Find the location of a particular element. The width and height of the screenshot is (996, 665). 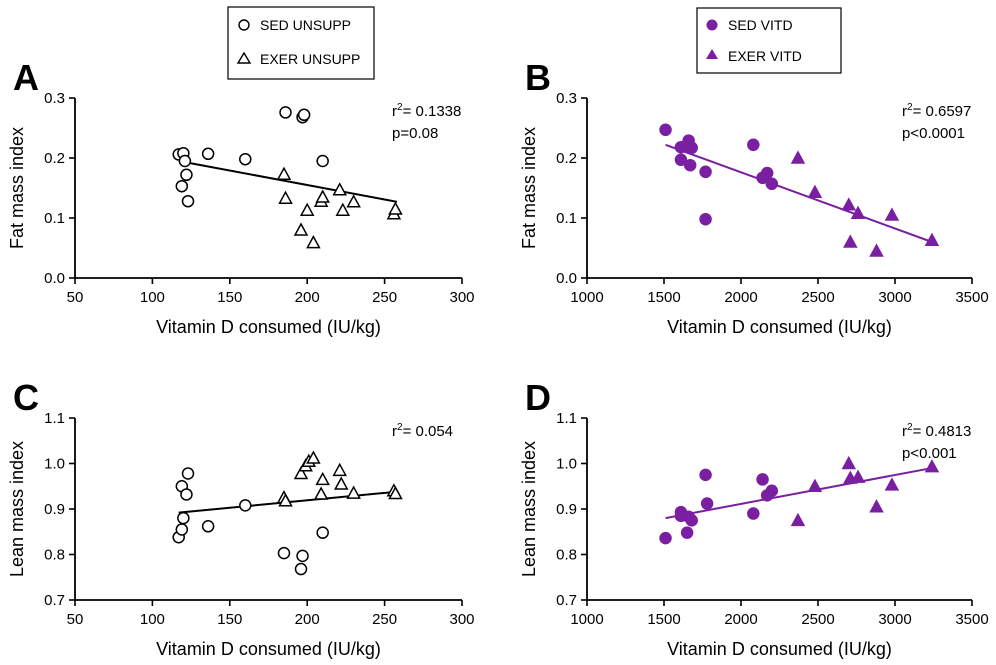

panel-c-x-tick-label: 300 is located at coordinates (461, 619).